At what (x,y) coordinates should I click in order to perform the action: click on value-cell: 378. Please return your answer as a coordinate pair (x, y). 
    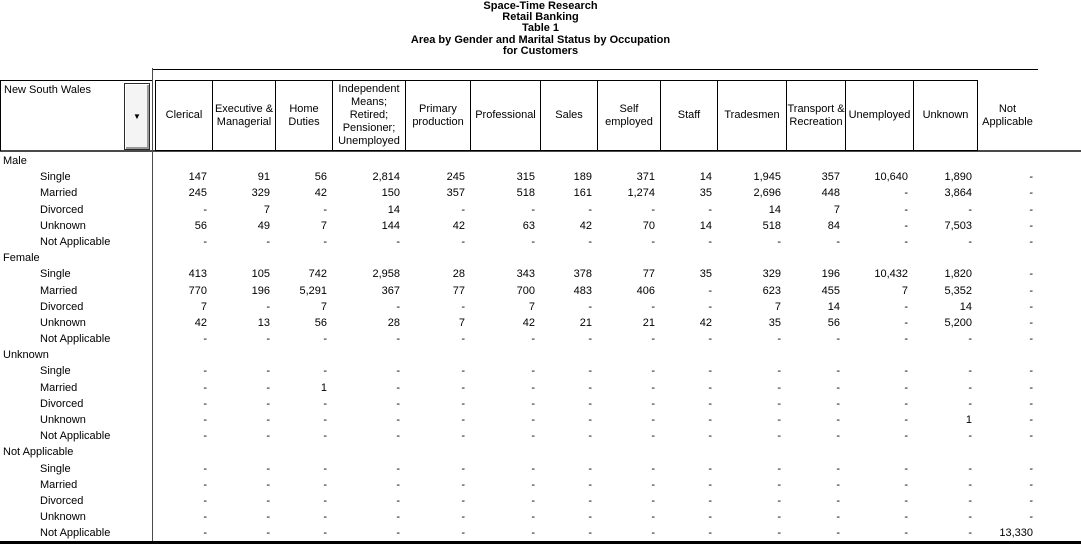
    Looking at the image, I should click on (582, 274).